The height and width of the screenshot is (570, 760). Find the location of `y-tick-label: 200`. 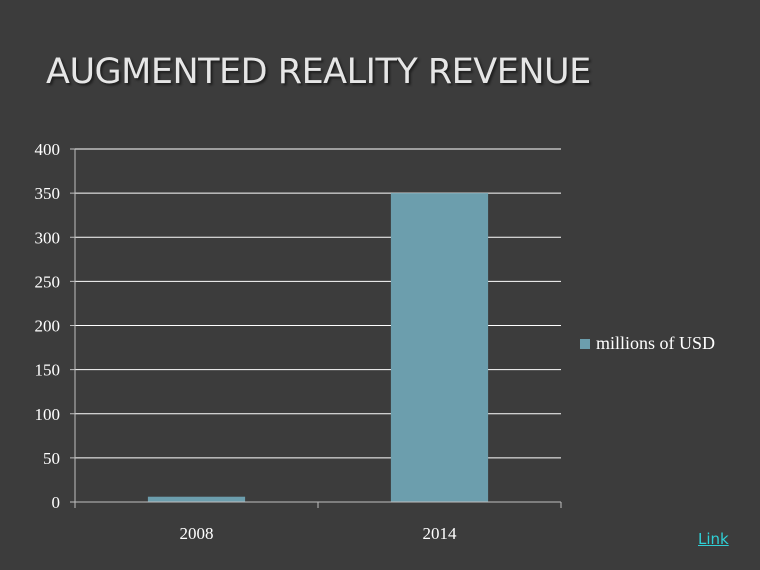

y-tick-label: 200 is located at coordinates (48, 326).